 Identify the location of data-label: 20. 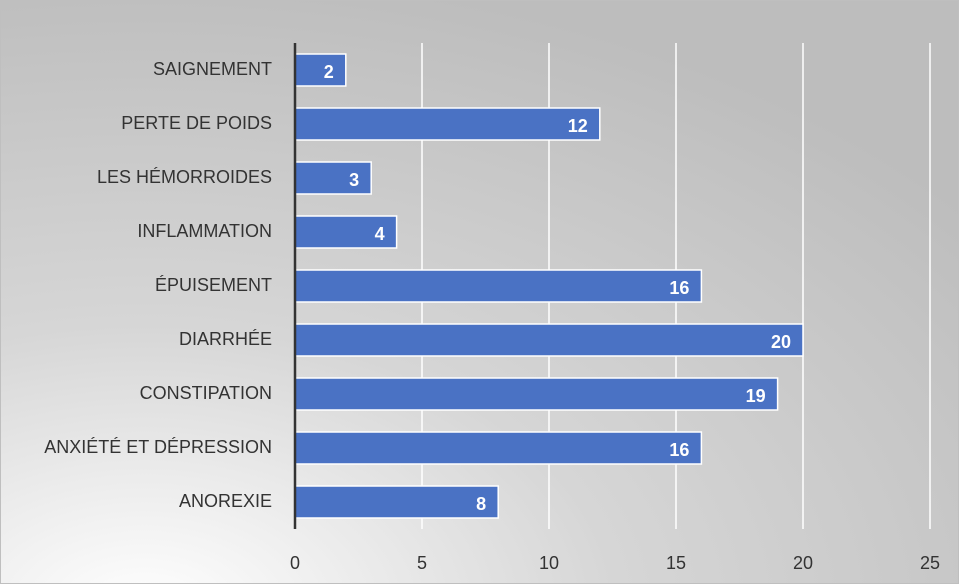
(781, 342).